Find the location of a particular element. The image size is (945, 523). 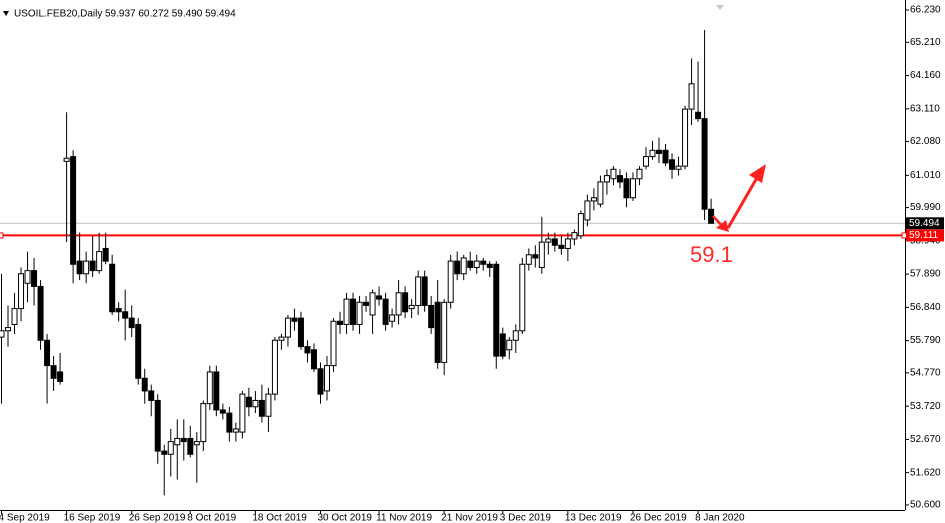

price-label: 59.494 is located at coordinates (924, 223).